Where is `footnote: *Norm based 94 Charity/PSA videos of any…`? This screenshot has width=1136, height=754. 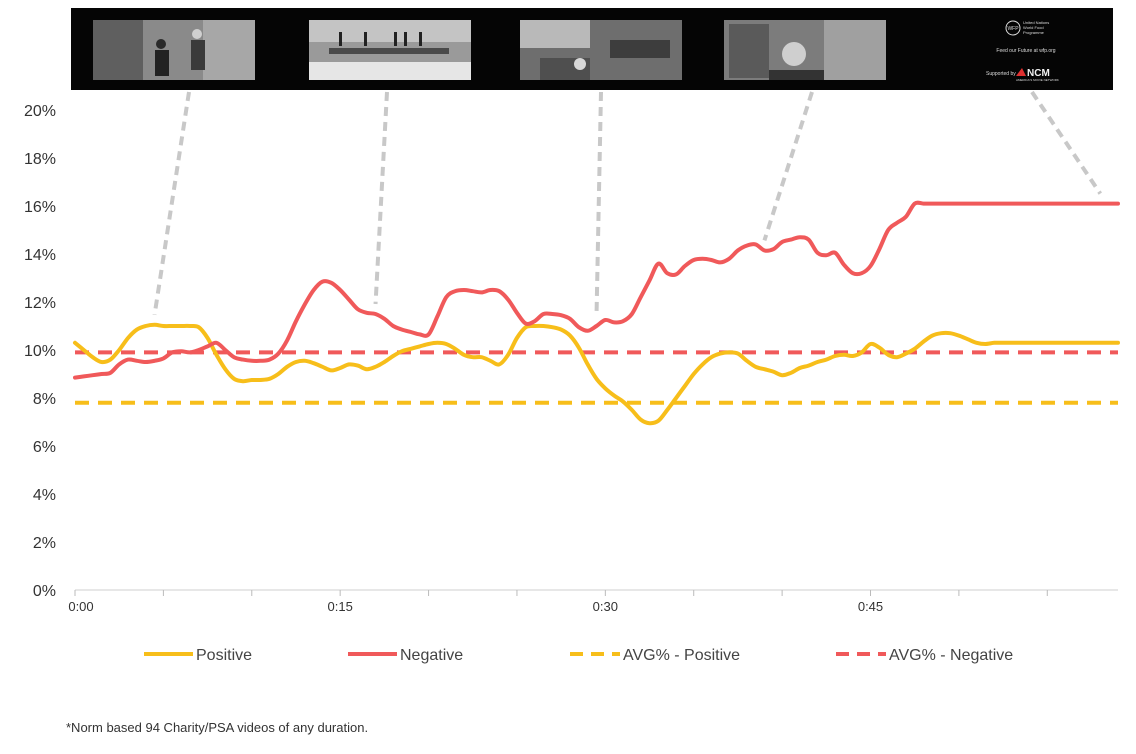 footnote: *Norm based 94 Charity/PSA videos of any… is located at coordinates (217, 727).